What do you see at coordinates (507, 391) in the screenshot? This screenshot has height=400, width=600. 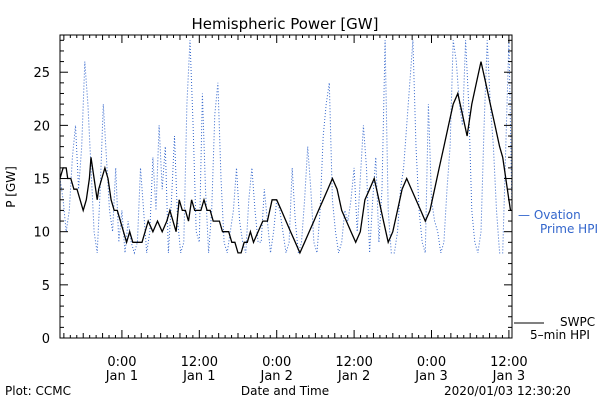 I see `footer-timestamp: 2020/01/03 12:30:20` at bounding box center [507, 391].